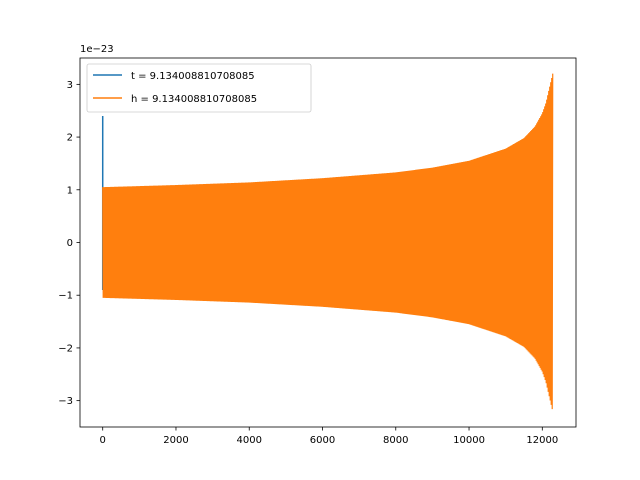  I want to click on x-tick-label: 6000, so click(322, 440).